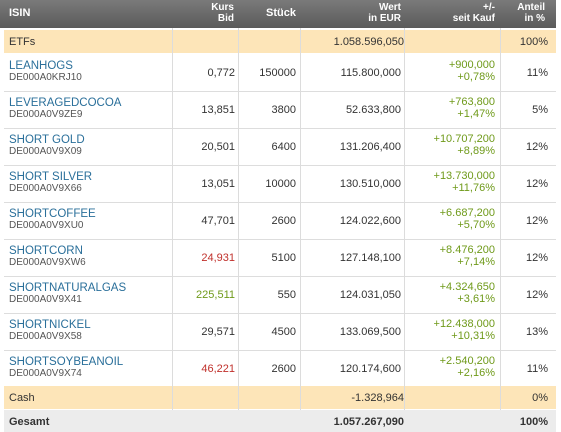 The height and width of the screenshot is (432, 561). What do you see at coordinates (283, 110) in the screenshot?
I see `quantity: 3800` at bounding box center [283, 110].